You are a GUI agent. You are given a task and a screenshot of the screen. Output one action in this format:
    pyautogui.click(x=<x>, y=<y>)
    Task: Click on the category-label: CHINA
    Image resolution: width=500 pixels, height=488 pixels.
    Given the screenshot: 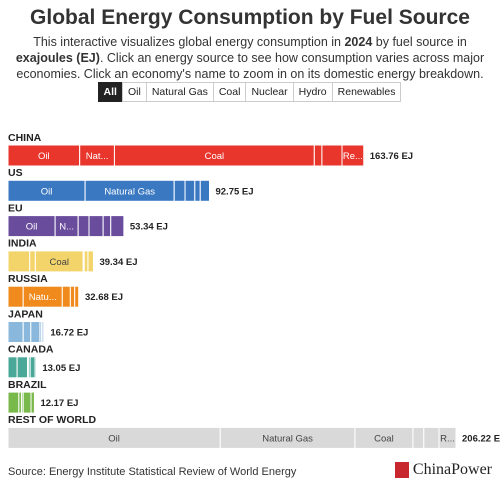 What is the action you would take?
    pyautogui.click(x=25, y=138)
    